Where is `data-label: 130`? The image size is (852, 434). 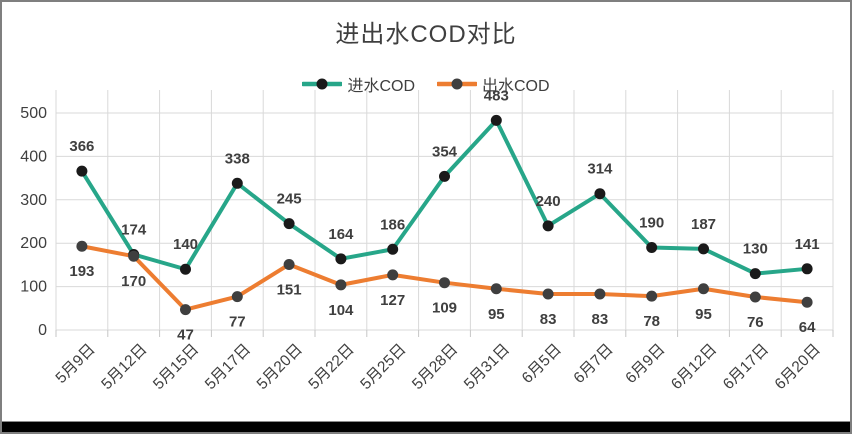
data-label: 130 is located at coordinates (755, 249).